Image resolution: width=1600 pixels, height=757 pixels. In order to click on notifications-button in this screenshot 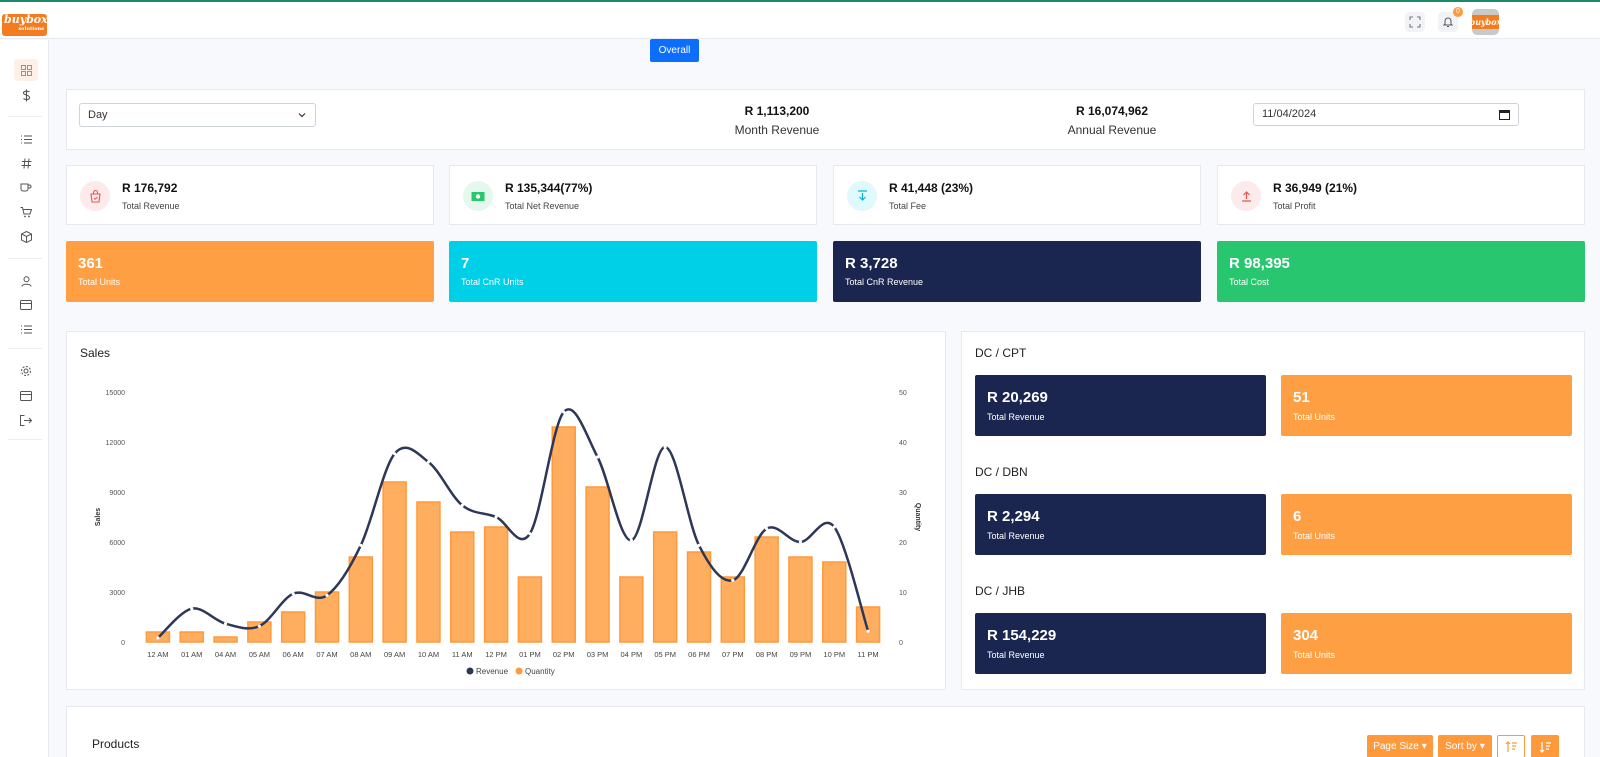, I will do `click(1448, 22)`.